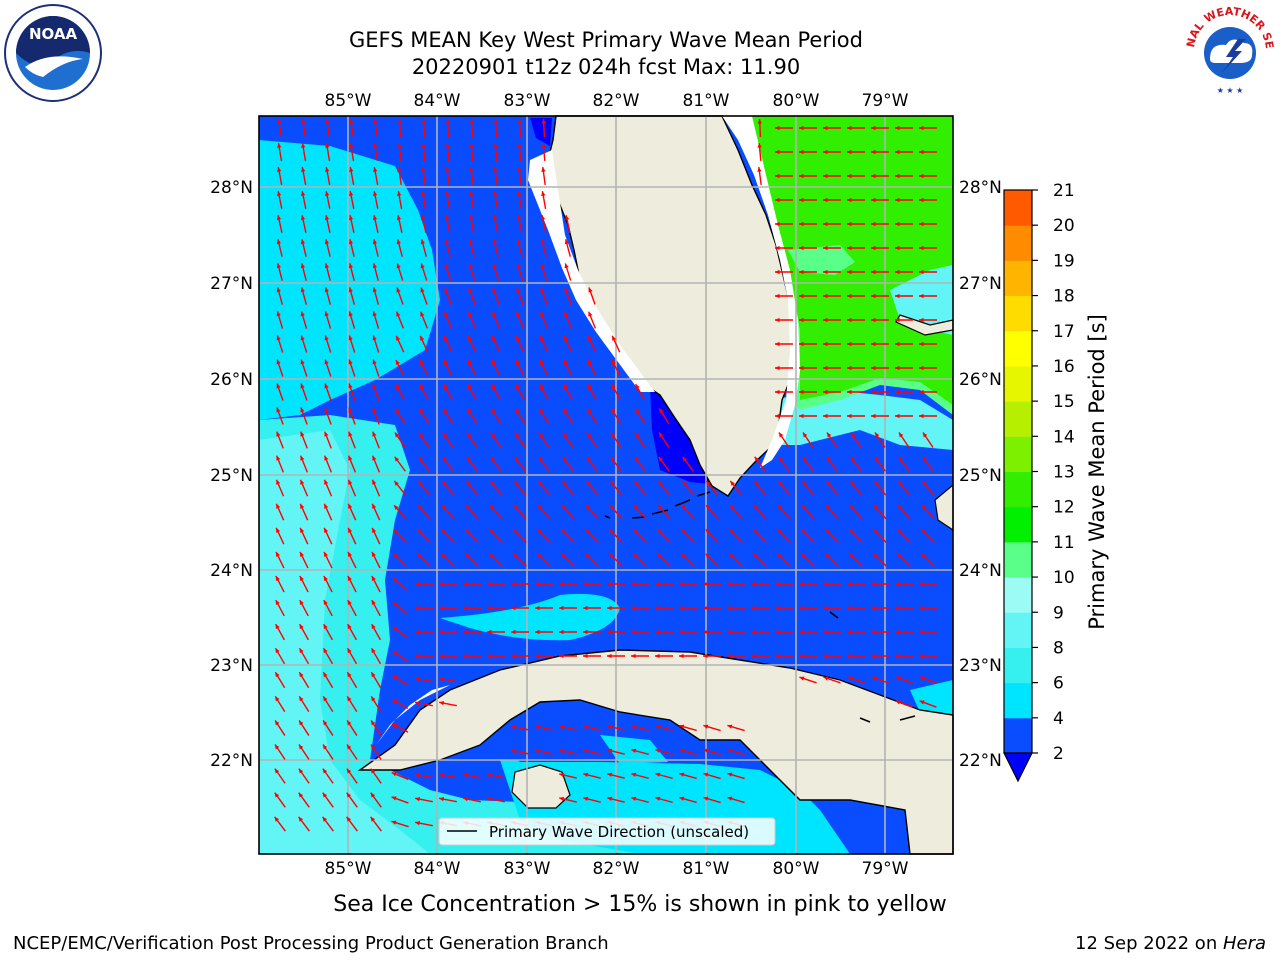 The height and width of the screenshot is (960, 1280). Describe the element at coordinates (1064, 191) in the screenshot. I see `colorbar-tick-label: 21` at that location.